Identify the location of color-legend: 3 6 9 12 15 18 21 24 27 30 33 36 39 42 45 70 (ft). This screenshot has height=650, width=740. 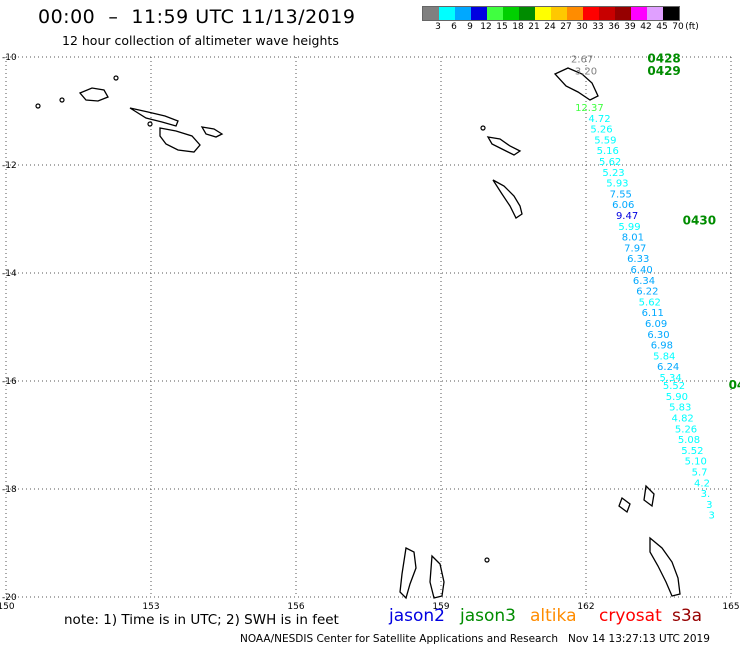
(560, 19).